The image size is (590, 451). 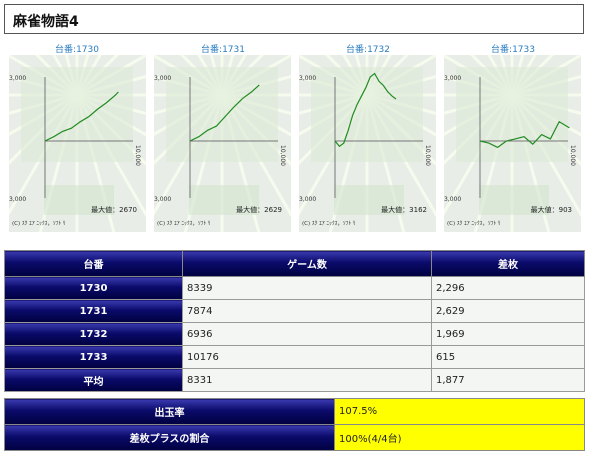 I want to click on payout-rate-label: 出玉率, so click(x=169, y=411).